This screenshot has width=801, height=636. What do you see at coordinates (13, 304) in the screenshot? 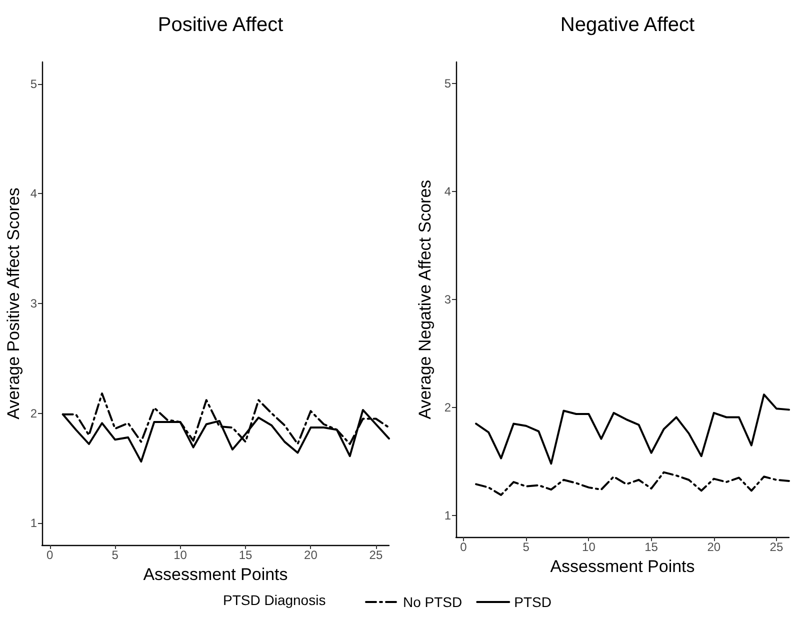
I see `y-axis-title: Average Positive Affect Scores` at bounding box center [13, 304].